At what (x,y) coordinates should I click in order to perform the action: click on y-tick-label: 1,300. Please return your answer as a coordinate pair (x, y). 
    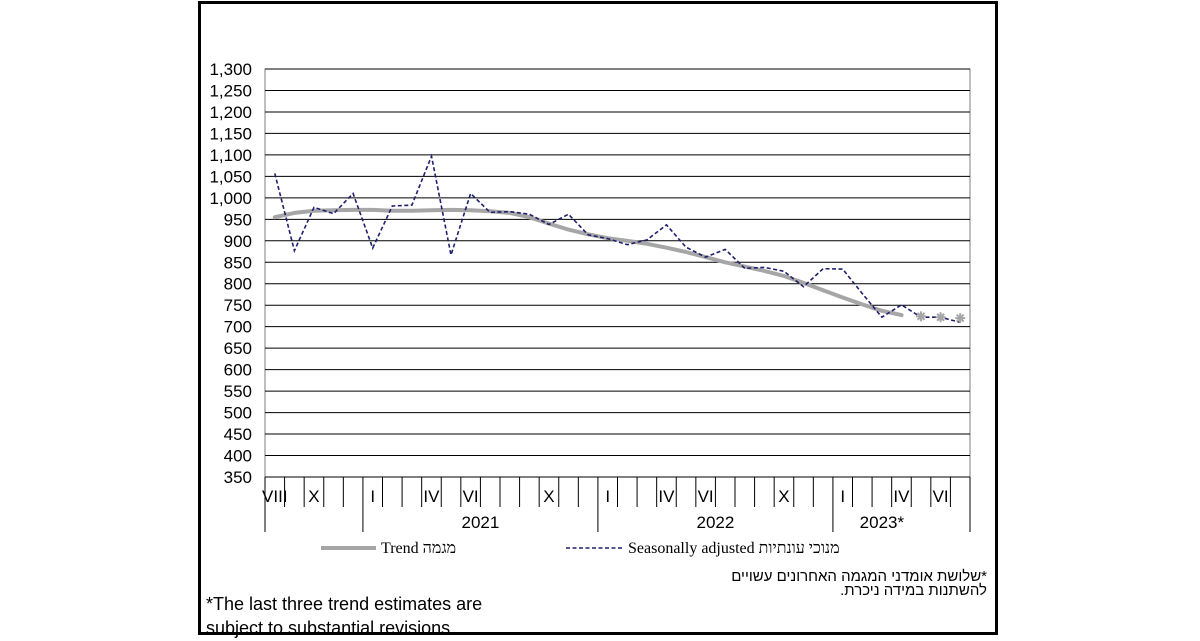
    Looking at the image, I should click on (230, 69).